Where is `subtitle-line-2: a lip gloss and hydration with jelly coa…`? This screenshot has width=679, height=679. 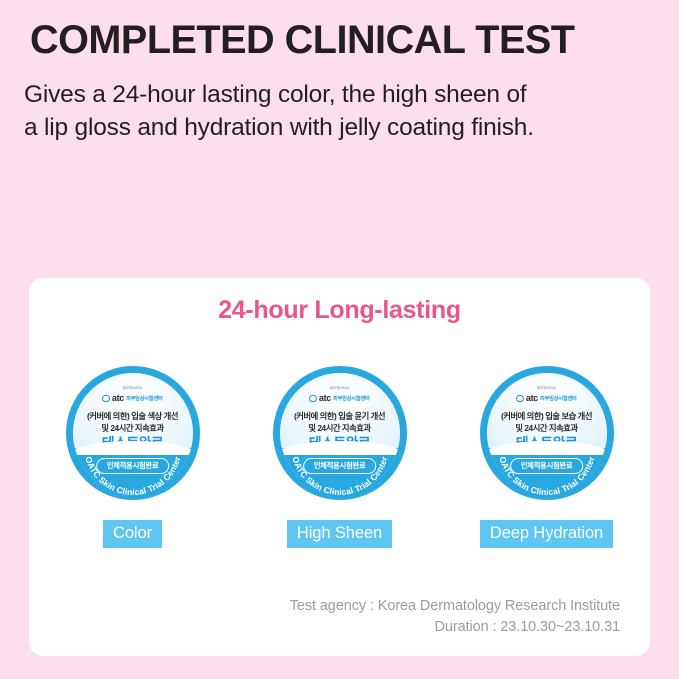
subtitle-line-2: a lip gloss and hydration with jelly coa… is located at coordinates (279, 127).